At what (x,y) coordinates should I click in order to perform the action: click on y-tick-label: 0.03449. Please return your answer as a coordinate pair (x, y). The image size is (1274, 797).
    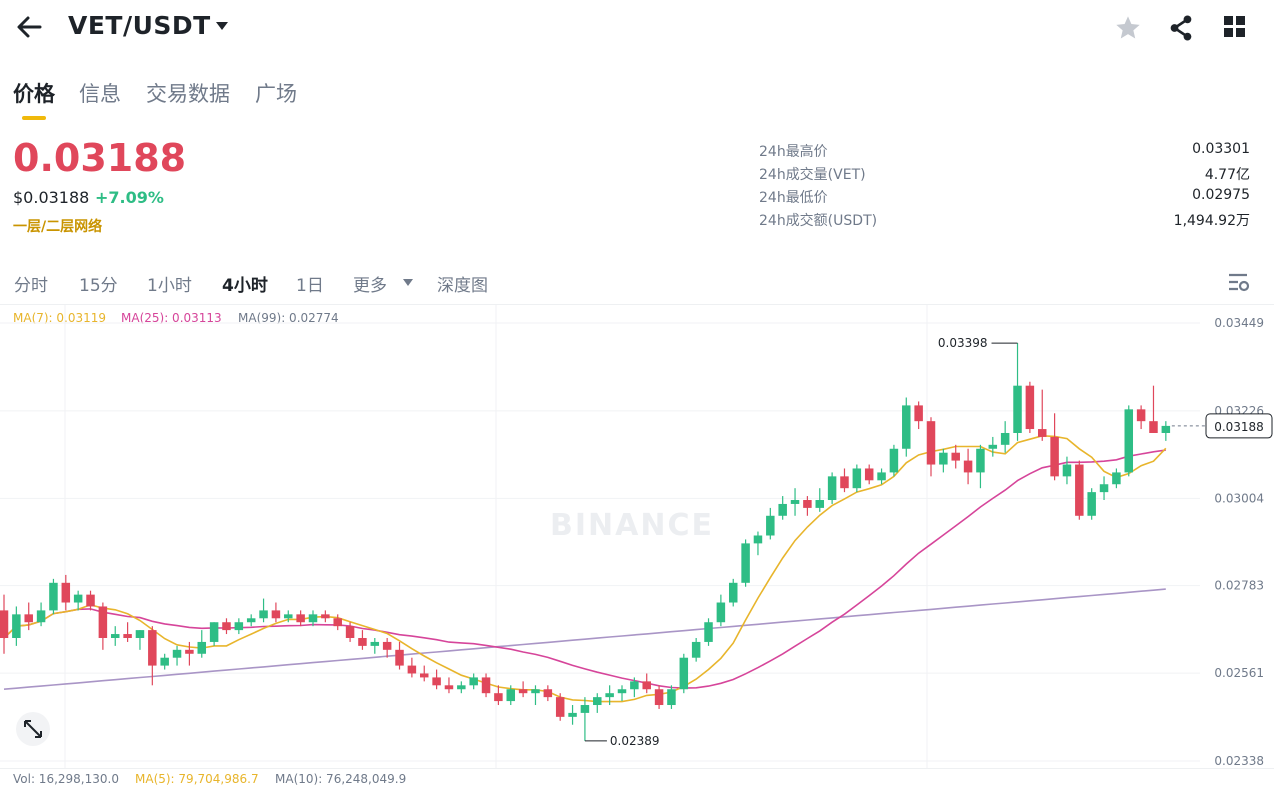
    Looking at the image, I should click on (1239, 323).